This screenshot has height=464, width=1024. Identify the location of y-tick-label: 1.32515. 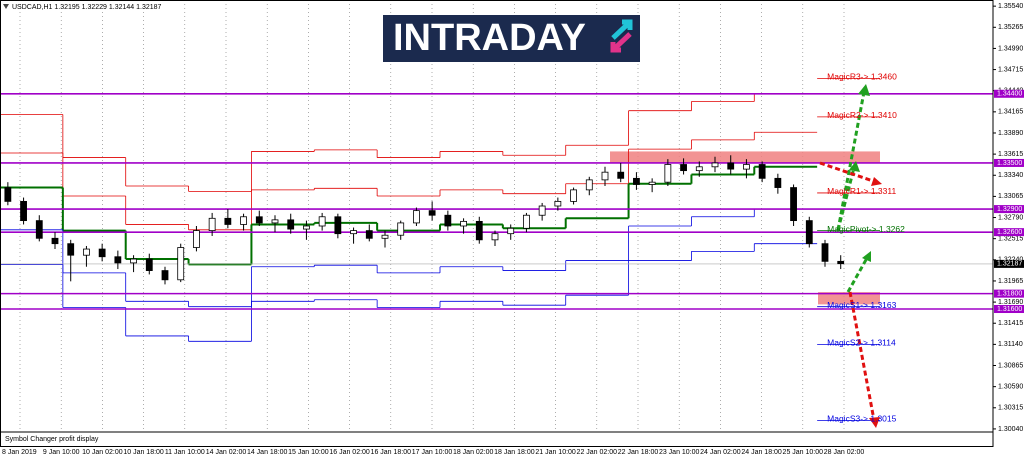
(1010, 239).